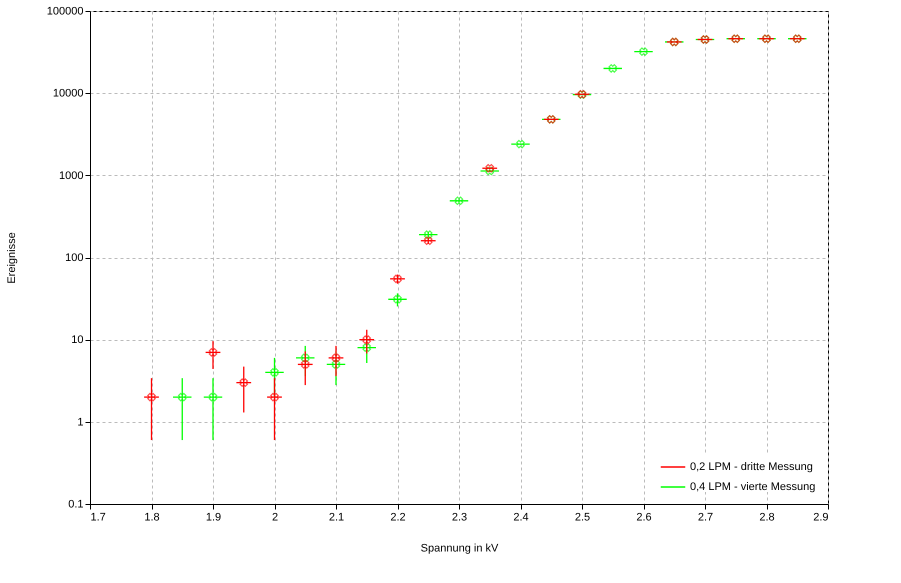 The height and width of the screenshot is (583, 901). Describe the element at coordinates (80, 422) in the screenshot. I see `y-tick-label: 1` at that location.